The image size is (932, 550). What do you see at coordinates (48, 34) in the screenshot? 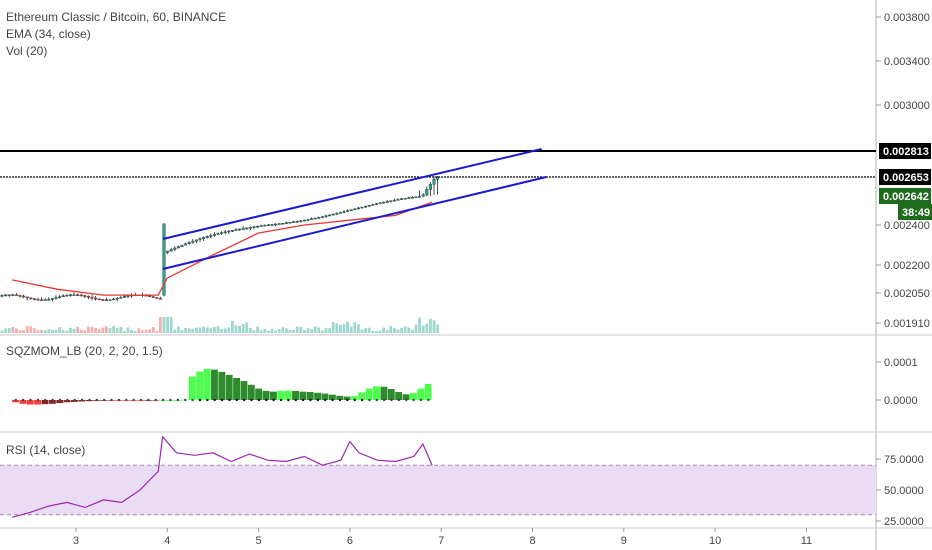
I see `ema-legend: EMA (34, close)` at bounding box center [48, 34].